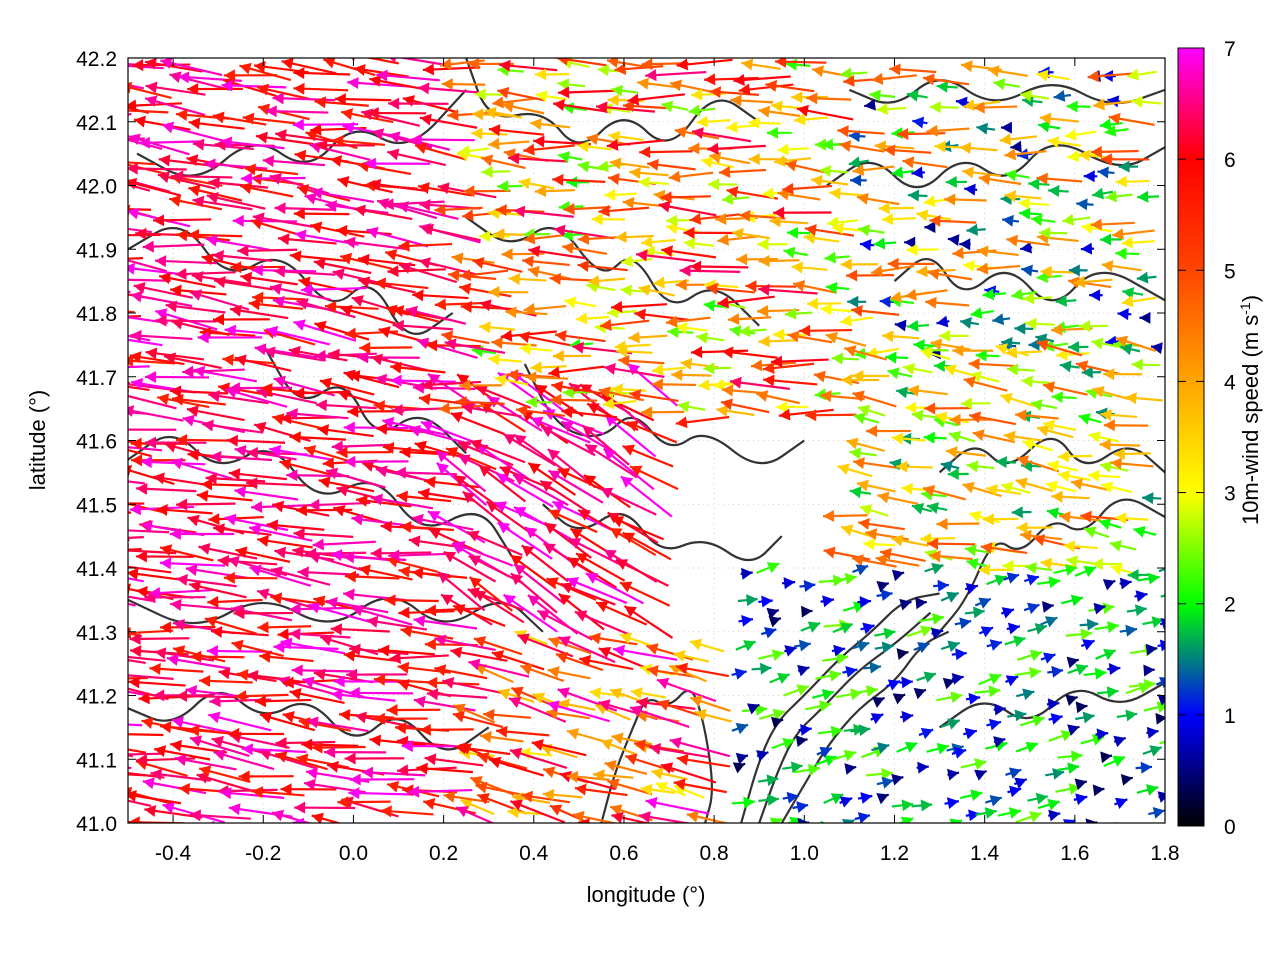 This screenshot has width=1280, height=960. I want to click on y-axis-title: latitude (°), so click(37, 440).